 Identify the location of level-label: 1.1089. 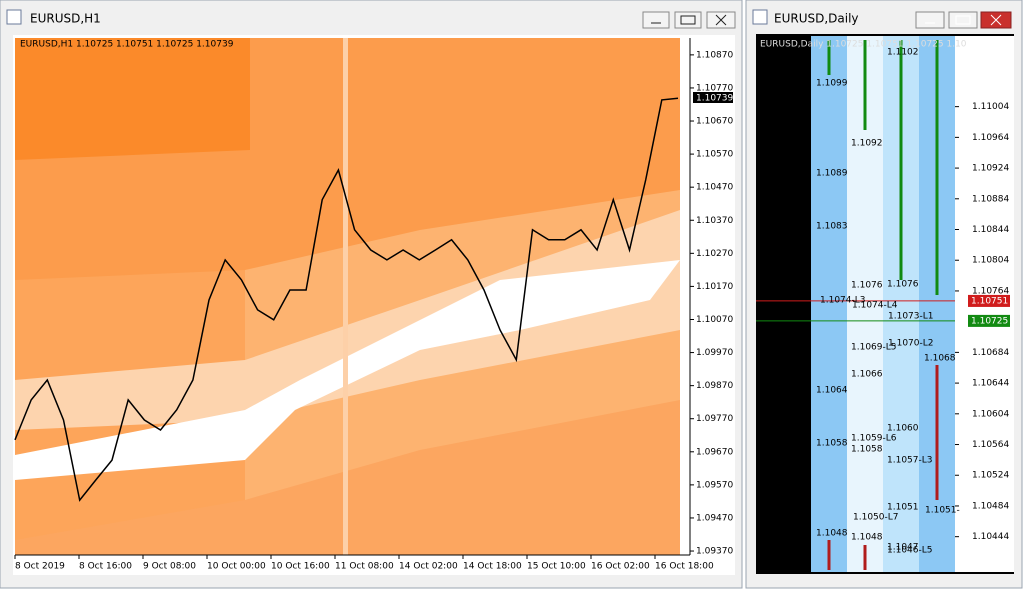
(832, 174).